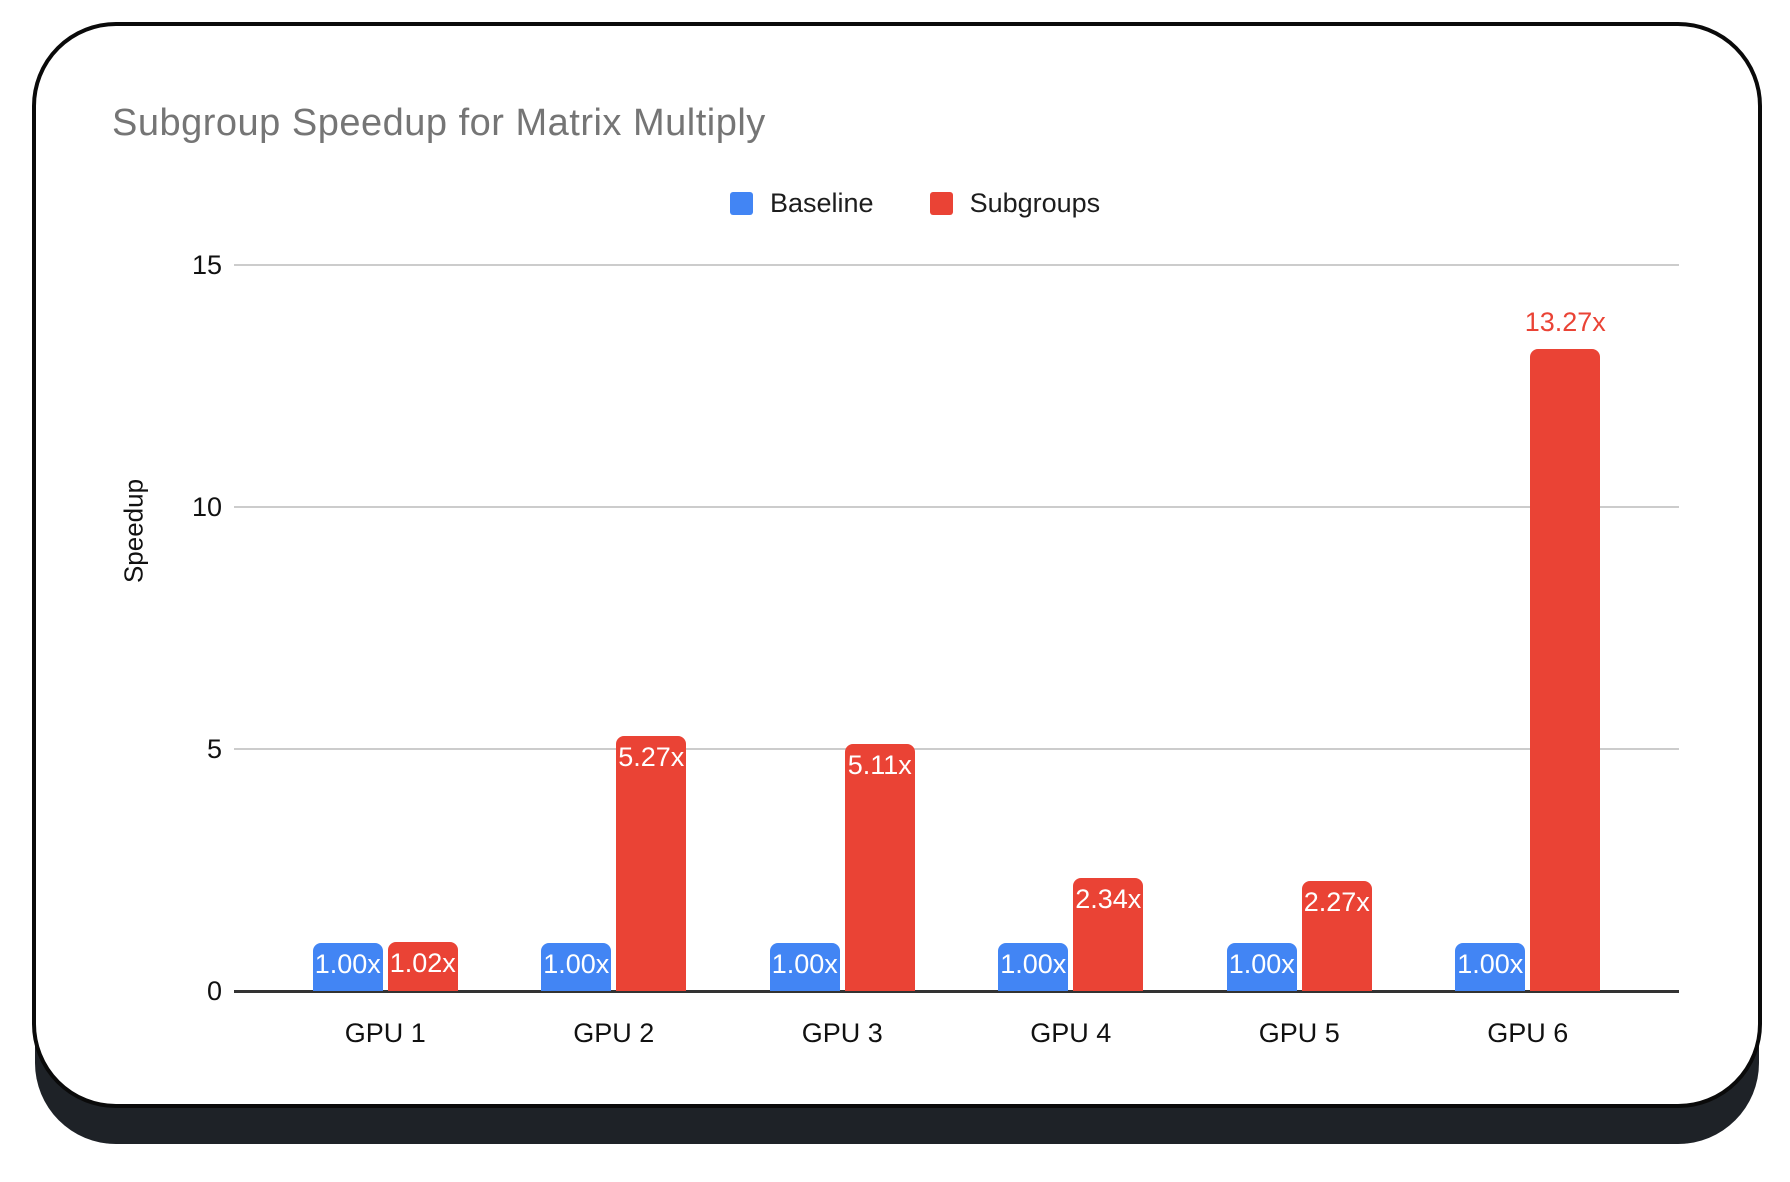  I want to click on x-axis-label-gpu6: GPU 6, so click(1528, 1033).